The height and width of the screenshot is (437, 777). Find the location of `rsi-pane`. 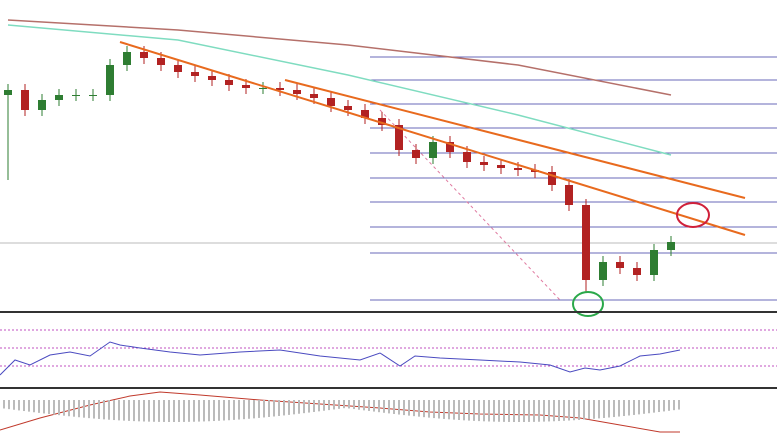

rsi-pane is located at coordinates (388, 359).